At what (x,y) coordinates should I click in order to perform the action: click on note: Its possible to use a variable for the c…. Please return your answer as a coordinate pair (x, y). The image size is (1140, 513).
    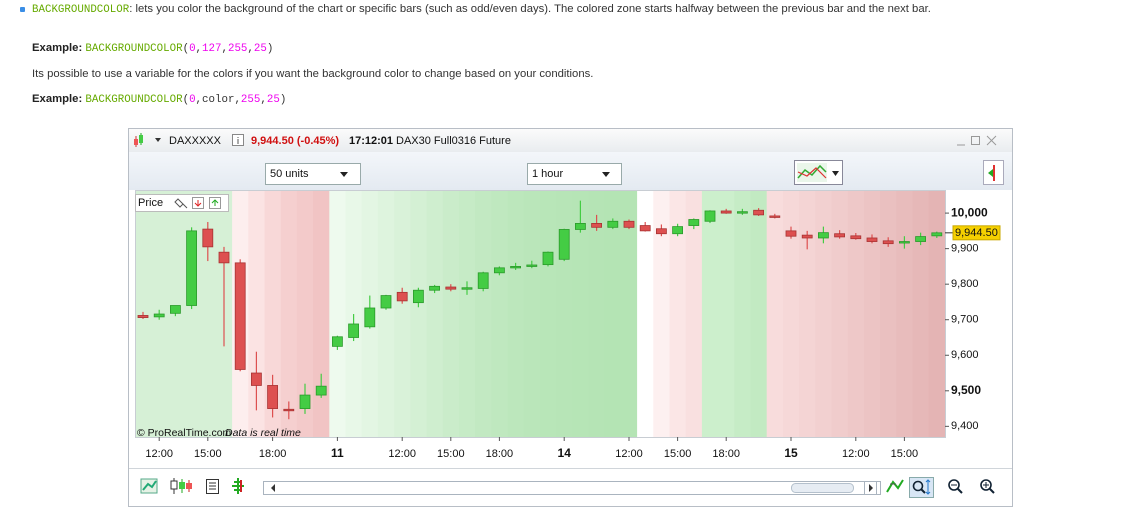
    Looking at the image, I should click on (313, 74).